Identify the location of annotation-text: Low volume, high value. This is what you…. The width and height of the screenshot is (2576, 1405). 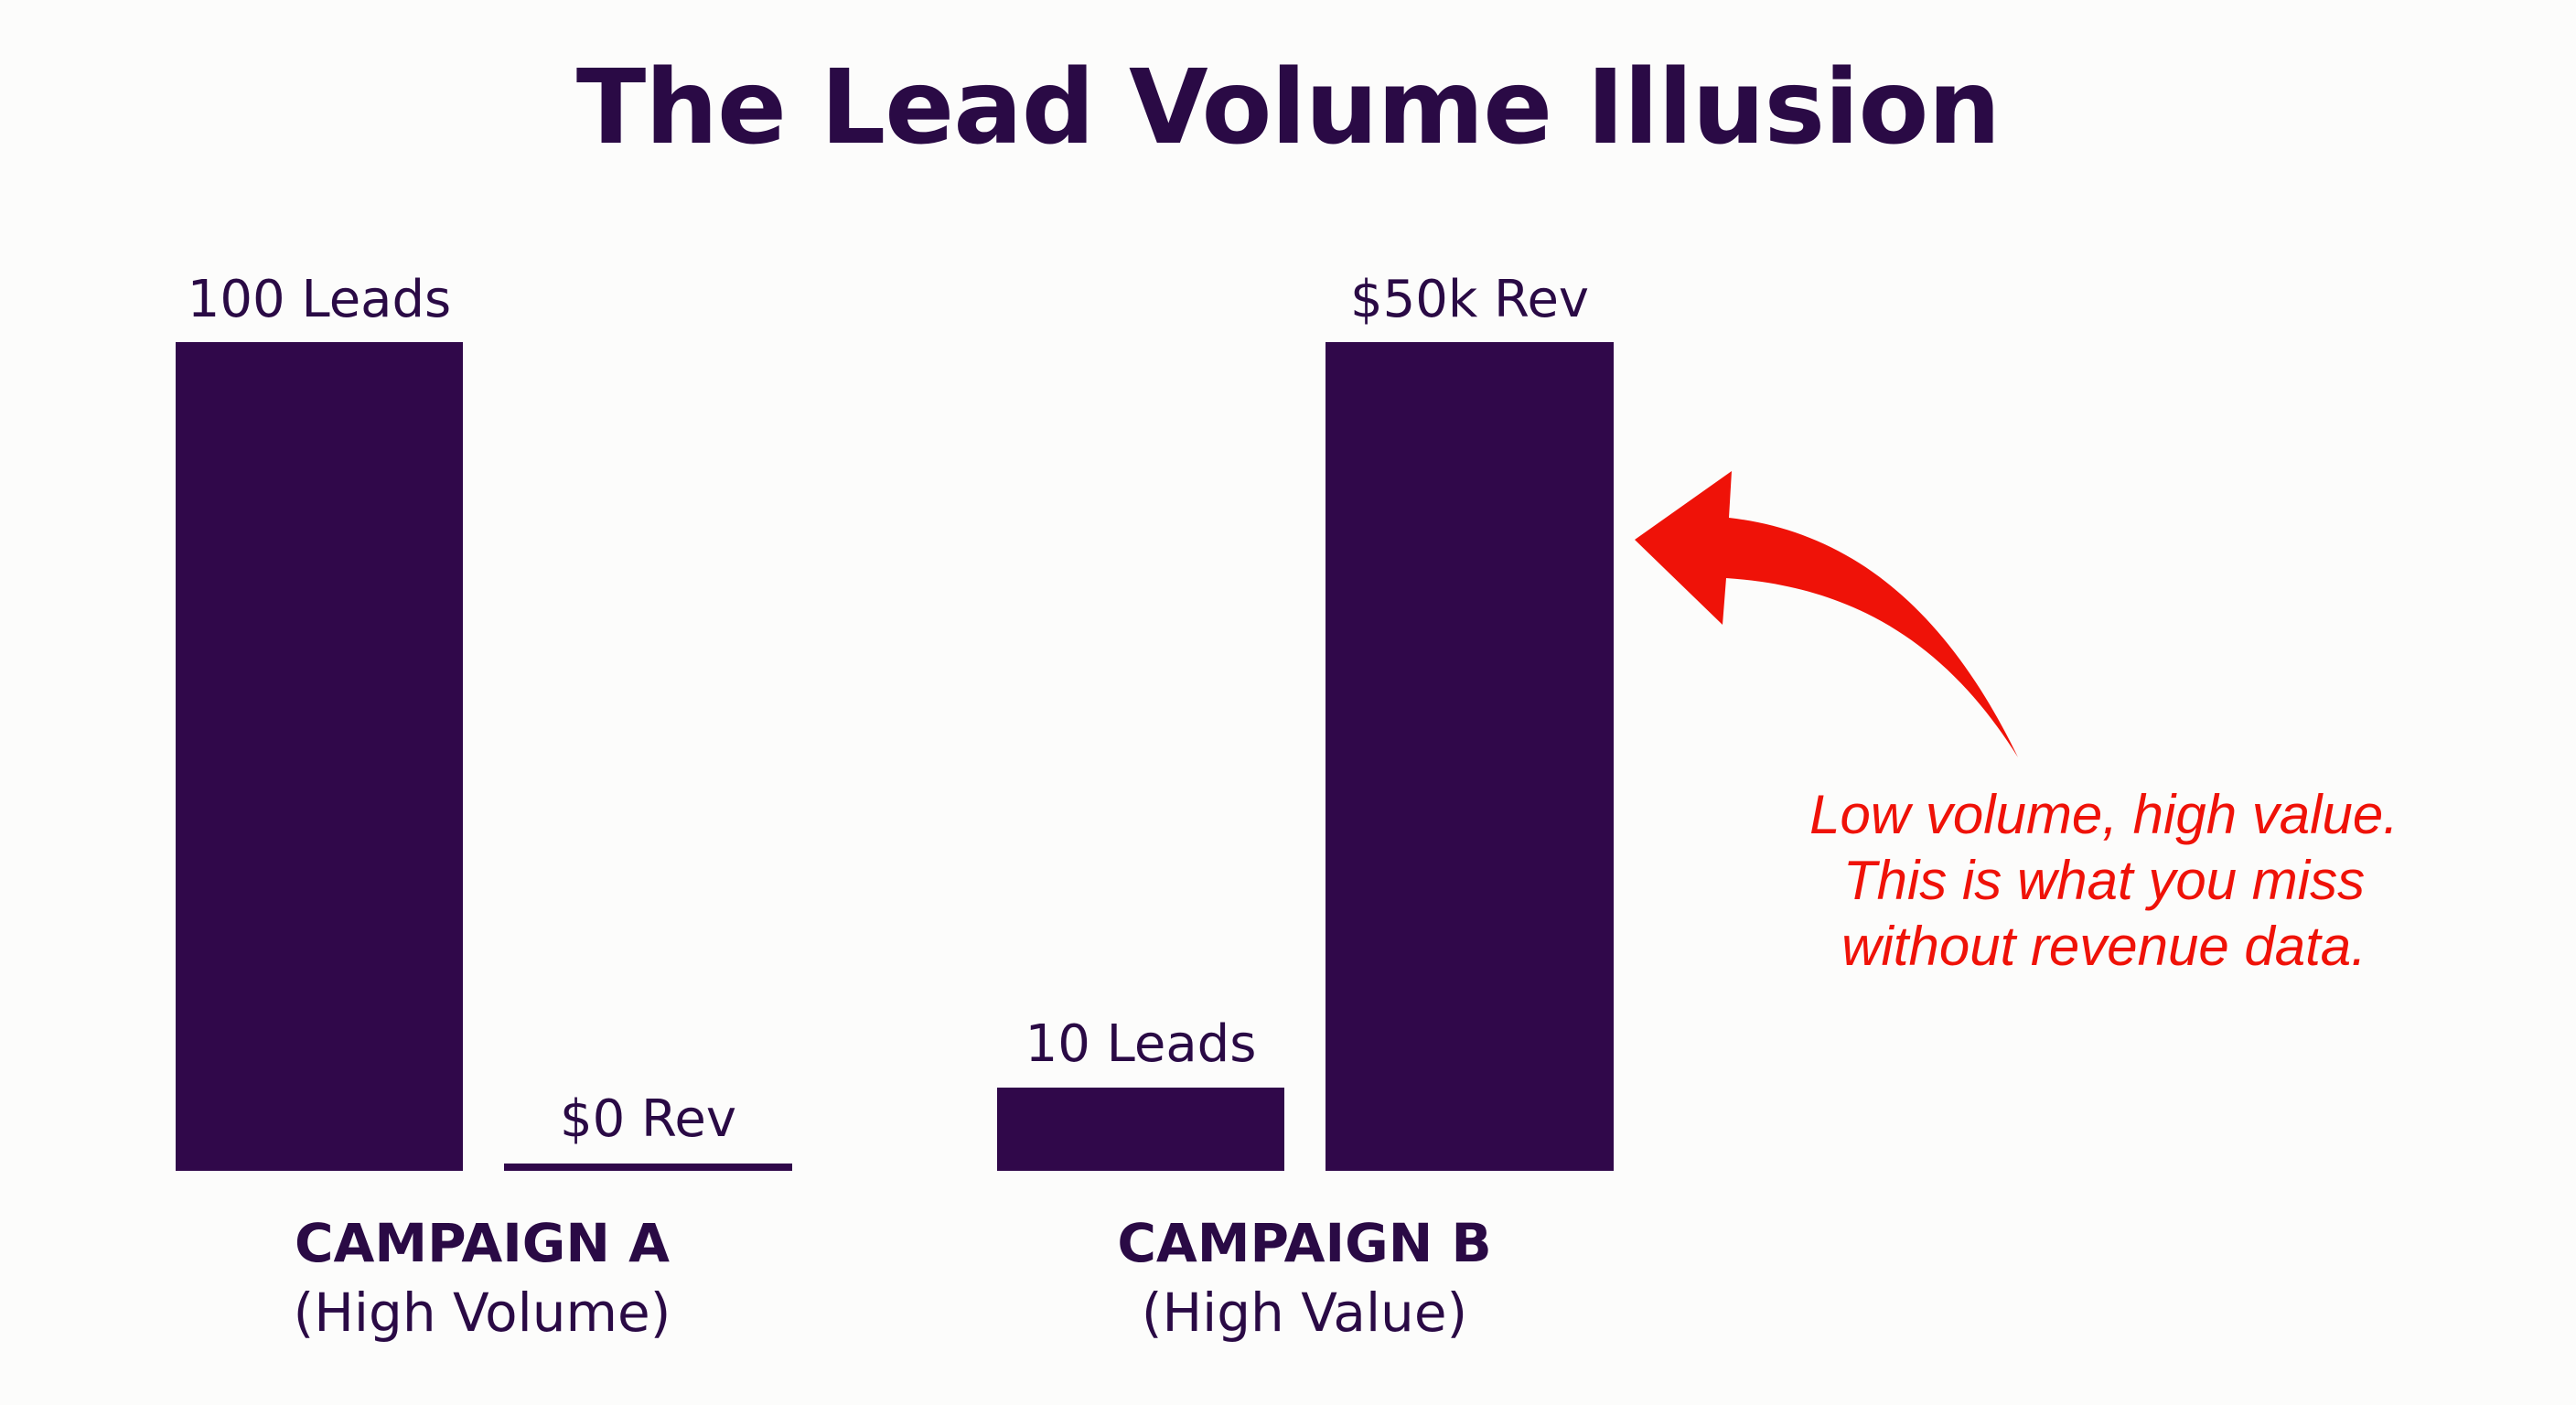
(2104, 881).